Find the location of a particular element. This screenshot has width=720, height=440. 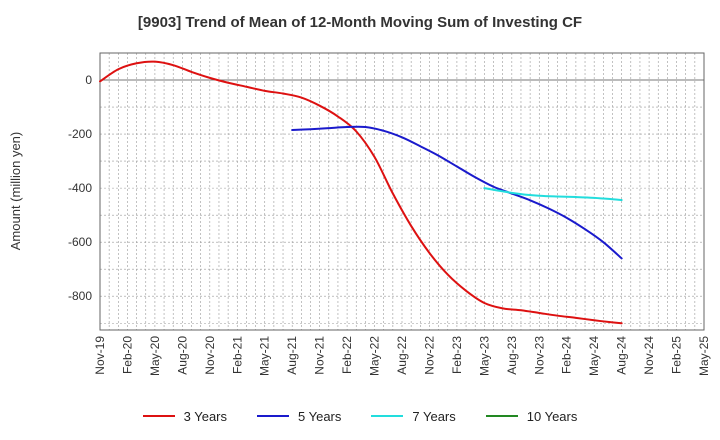

x-tick-label: Feb-23 is located at coordinates (457, 355).